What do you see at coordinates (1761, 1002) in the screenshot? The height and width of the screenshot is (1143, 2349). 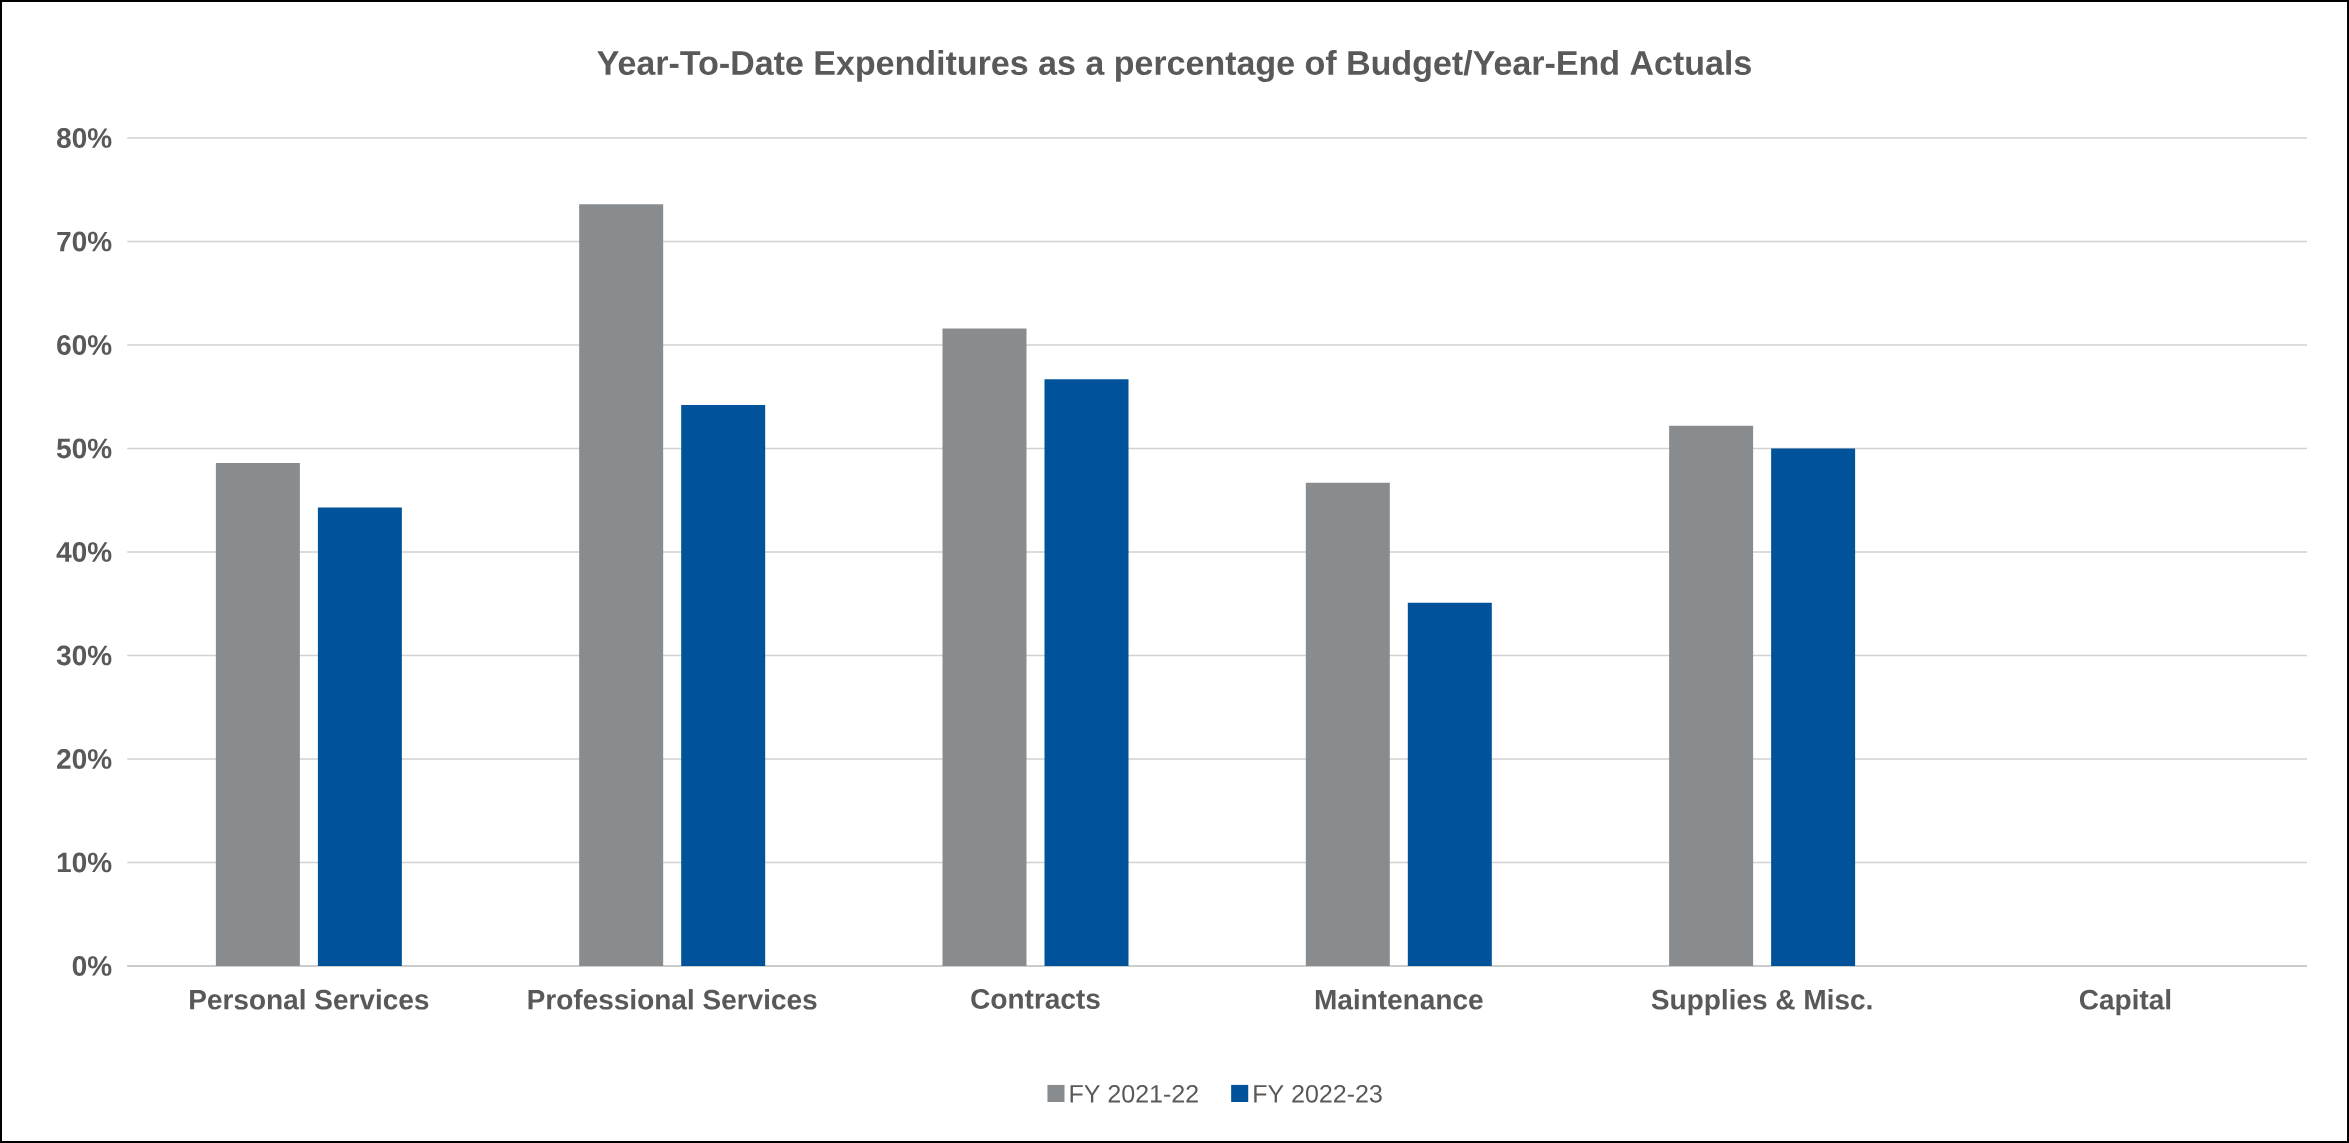 I see `x-tick-label: Supplies & Misc.` at bounding box center [1761, 1002].